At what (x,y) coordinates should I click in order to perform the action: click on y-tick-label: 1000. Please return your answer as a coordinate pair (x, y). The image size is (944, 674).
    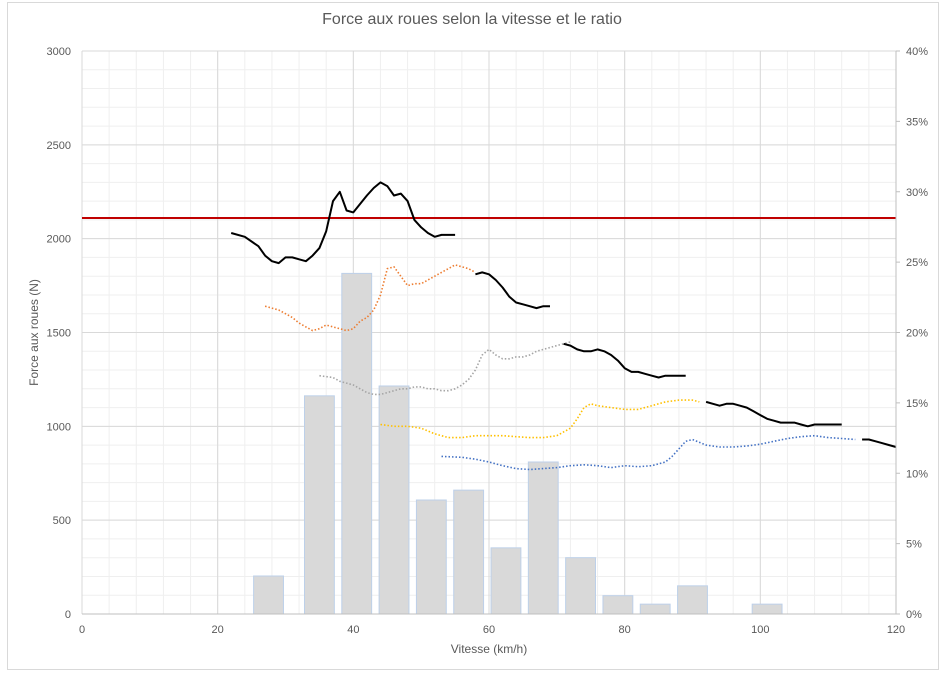
    Looking at the image, I should click on (59, 427).